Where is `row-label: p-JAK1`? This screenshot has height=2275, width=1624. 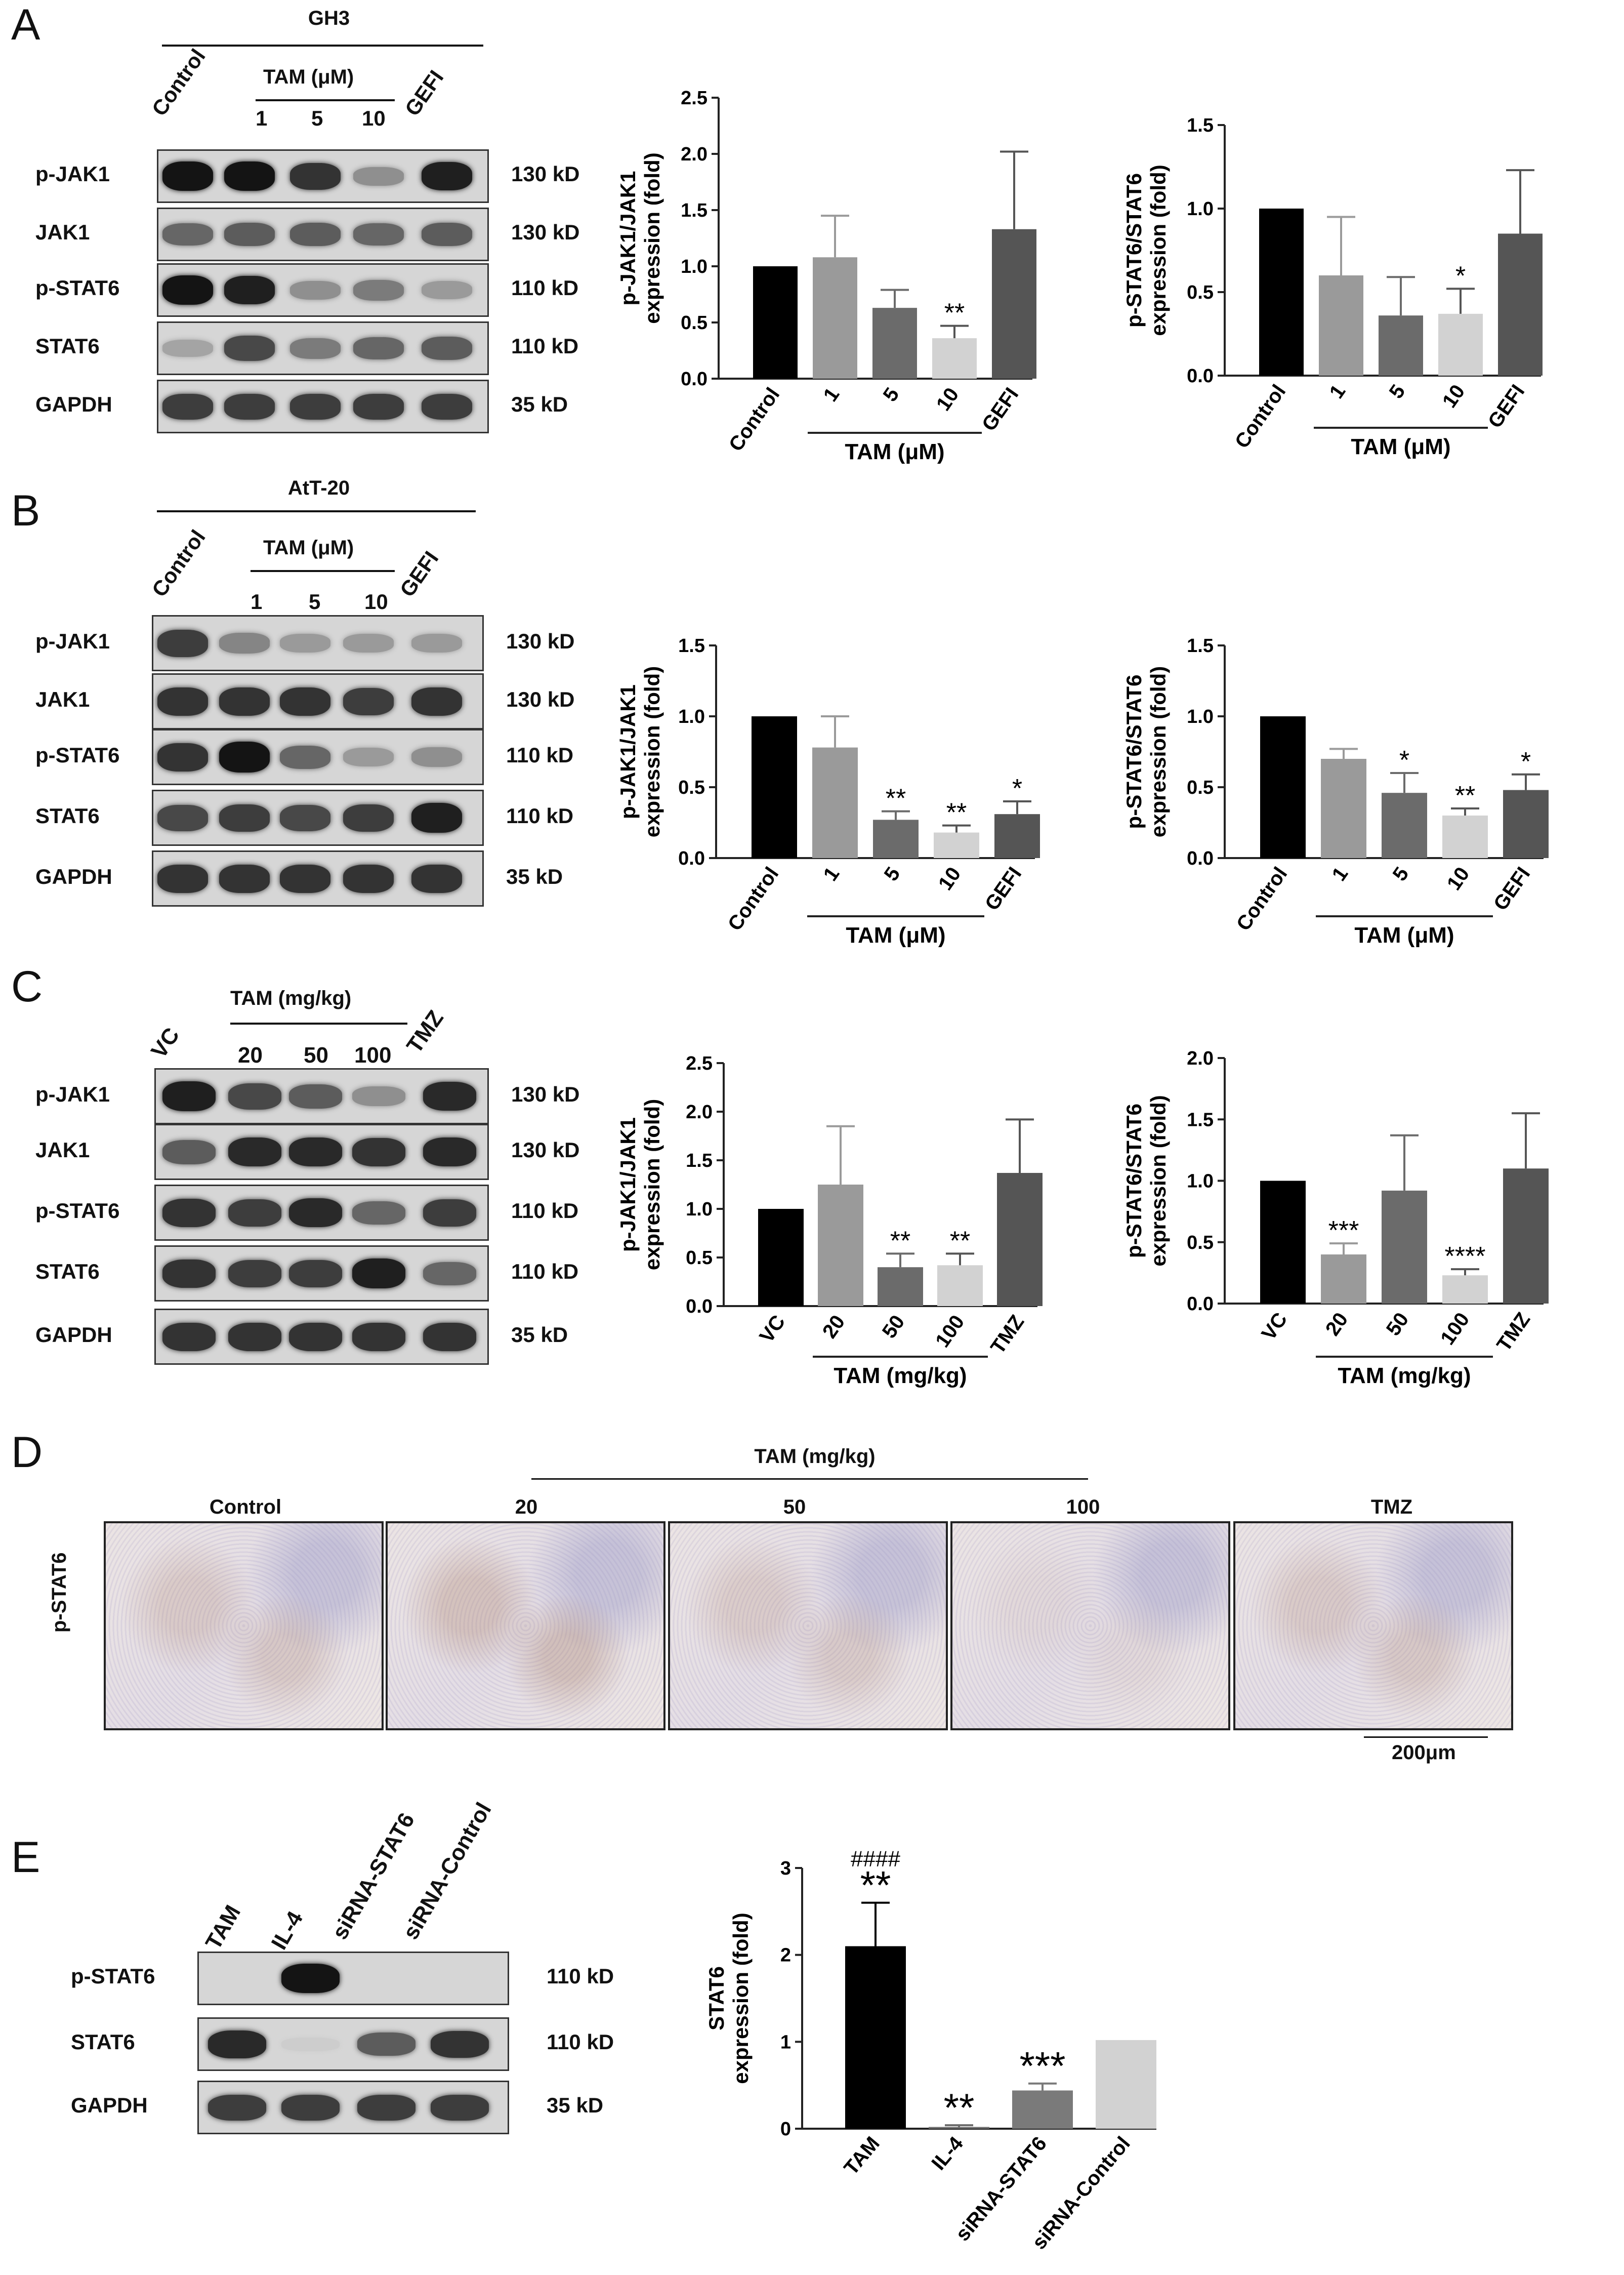 row-label: p-JAK1 is located at coordinates (72, 641).